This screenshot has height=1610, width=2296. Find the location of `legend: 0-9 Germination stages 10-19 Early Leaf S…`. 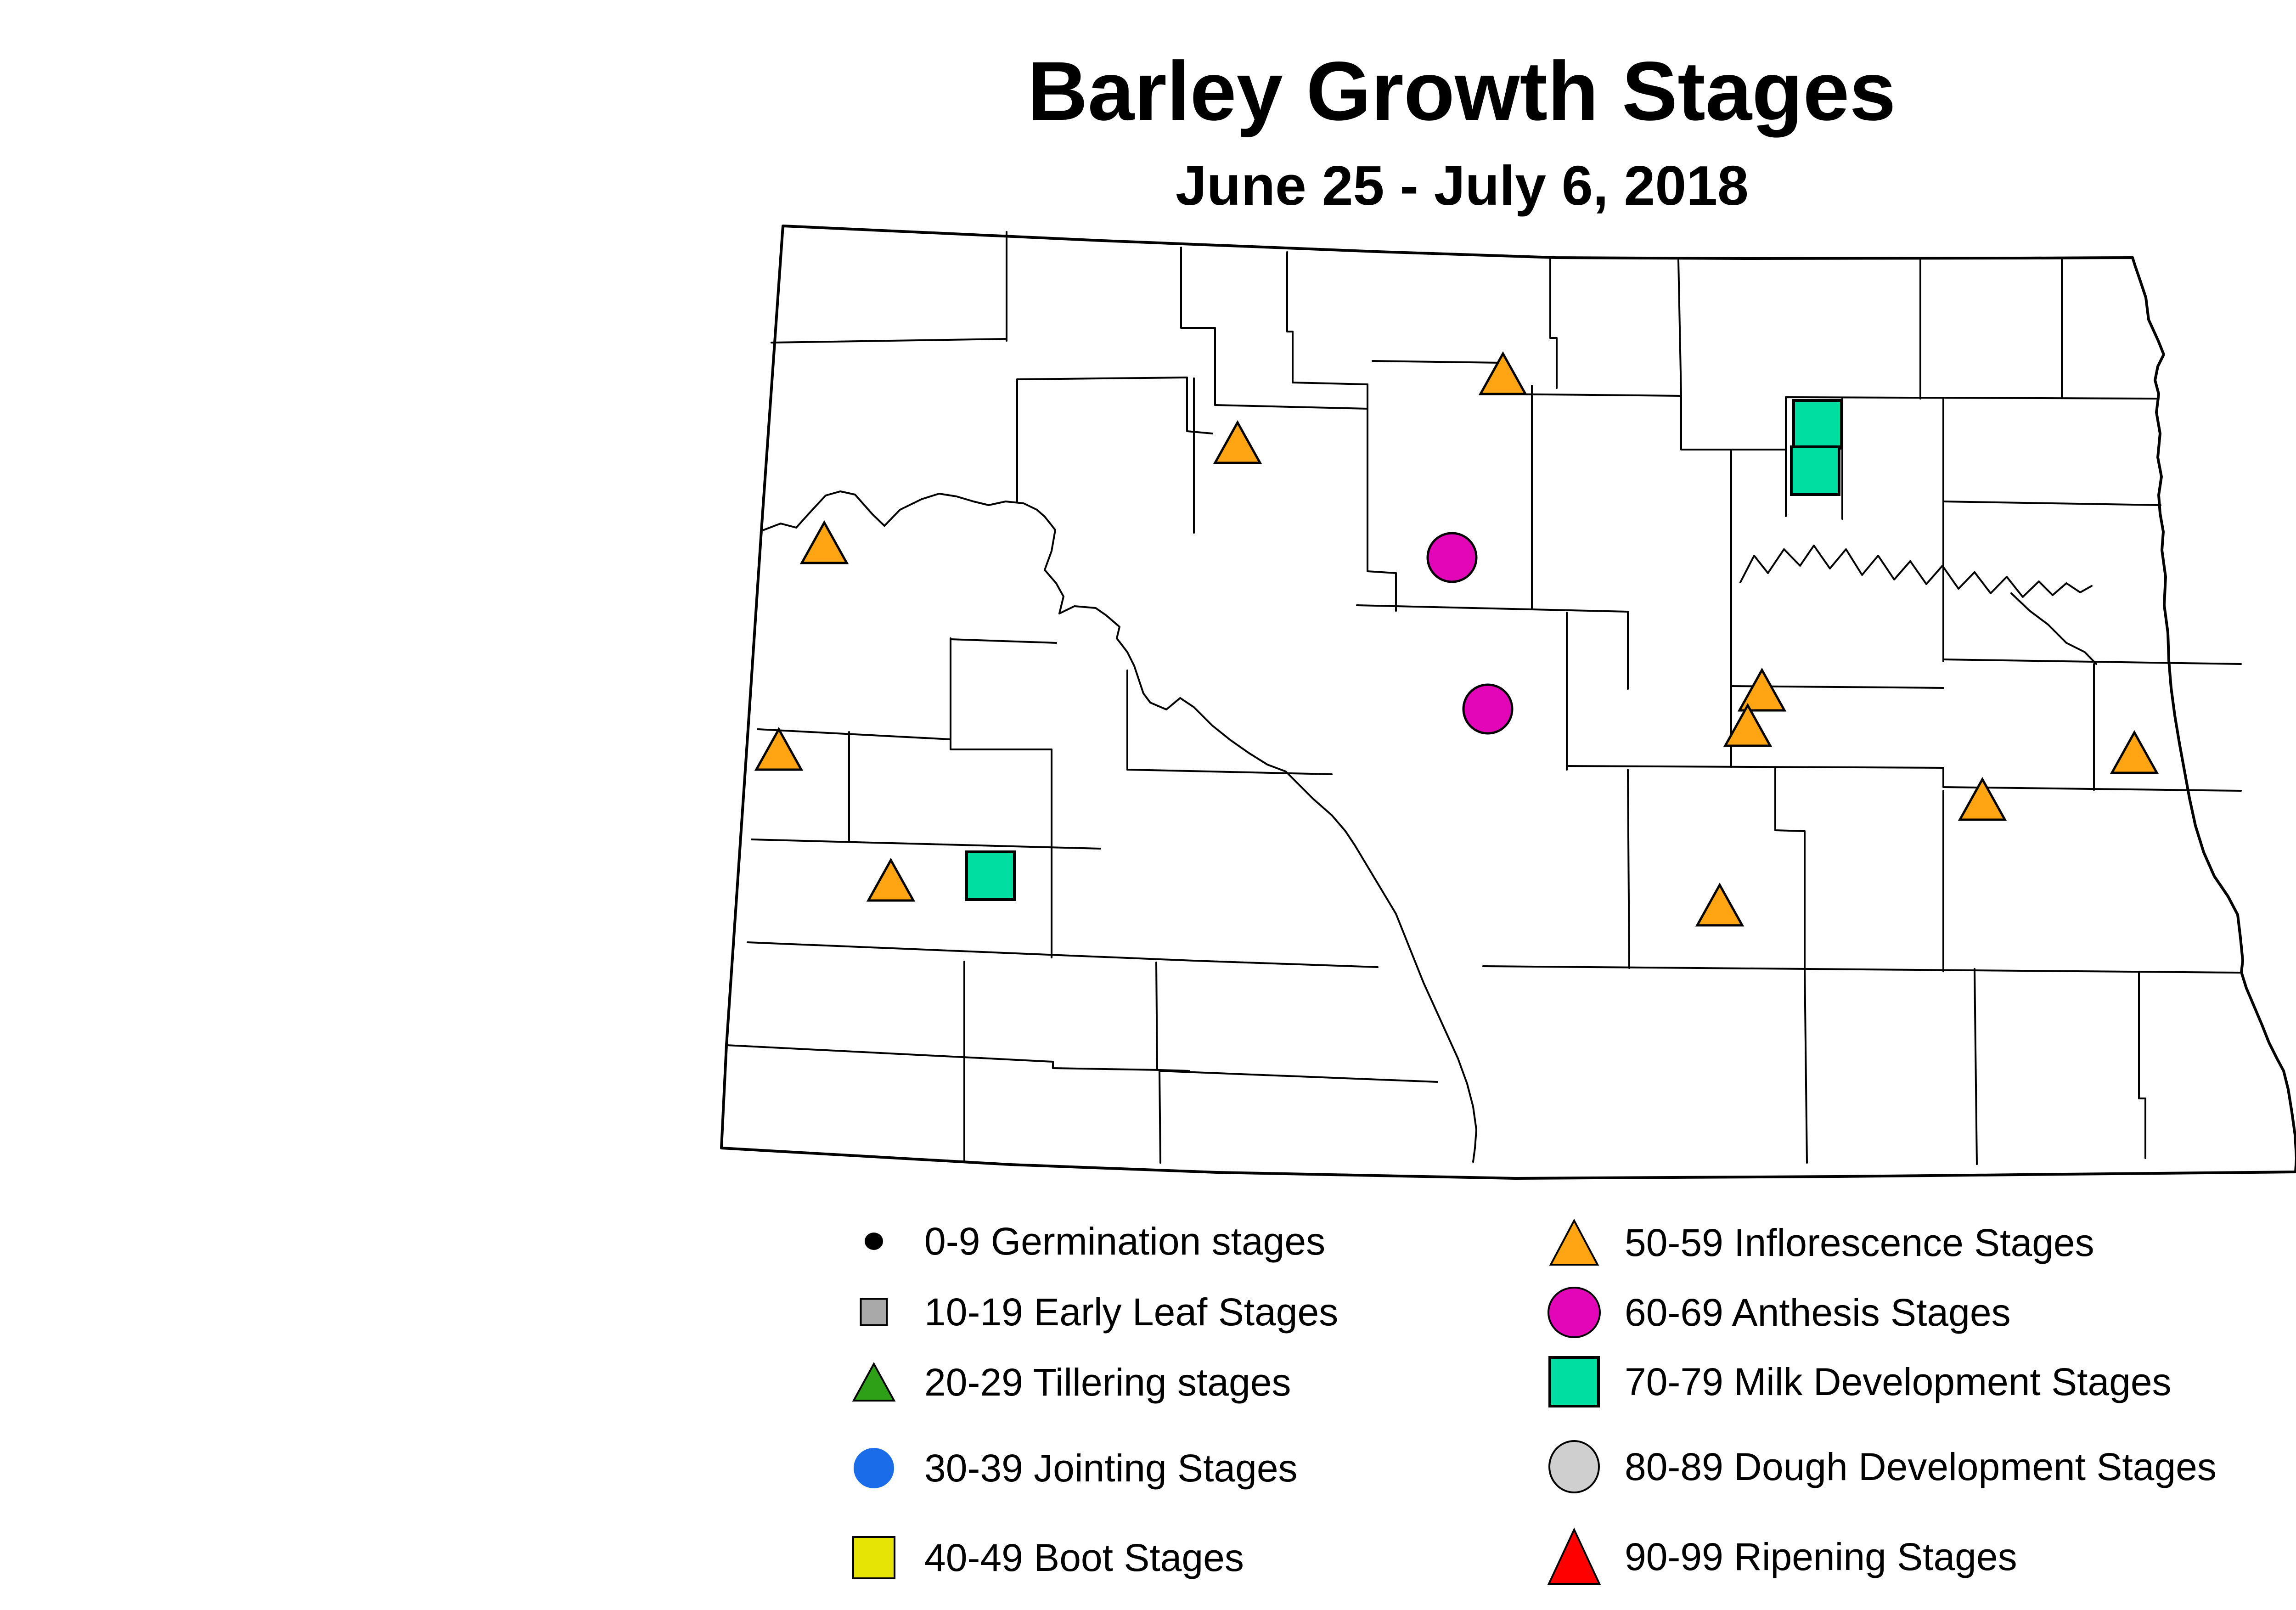

legend: 0-9 Germination stages 10-19 Early Leaf S… is located at coordinates (1534, 1401).